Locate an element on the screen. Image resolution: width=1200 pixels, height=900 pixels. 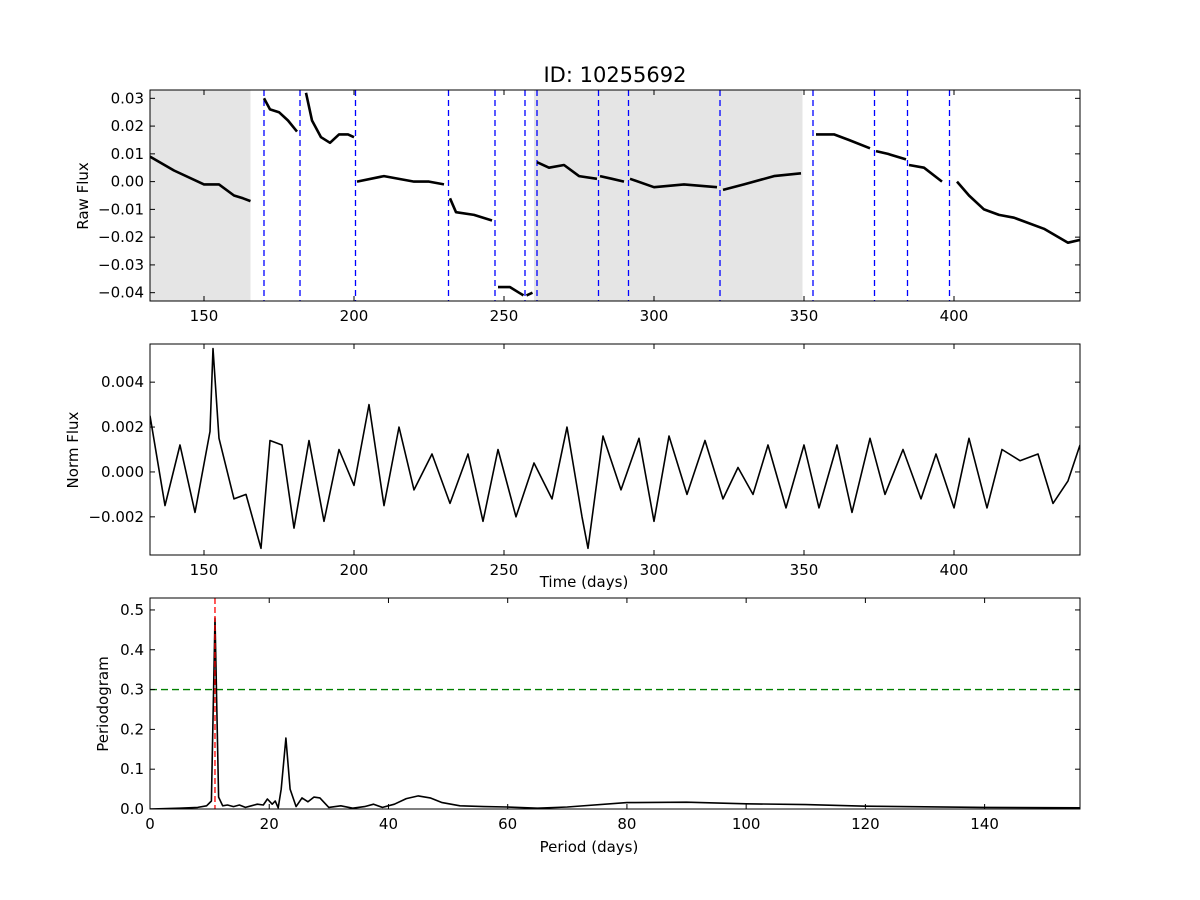
periodogram-ylabel: Periodogram is located at coordinates (103, 703).